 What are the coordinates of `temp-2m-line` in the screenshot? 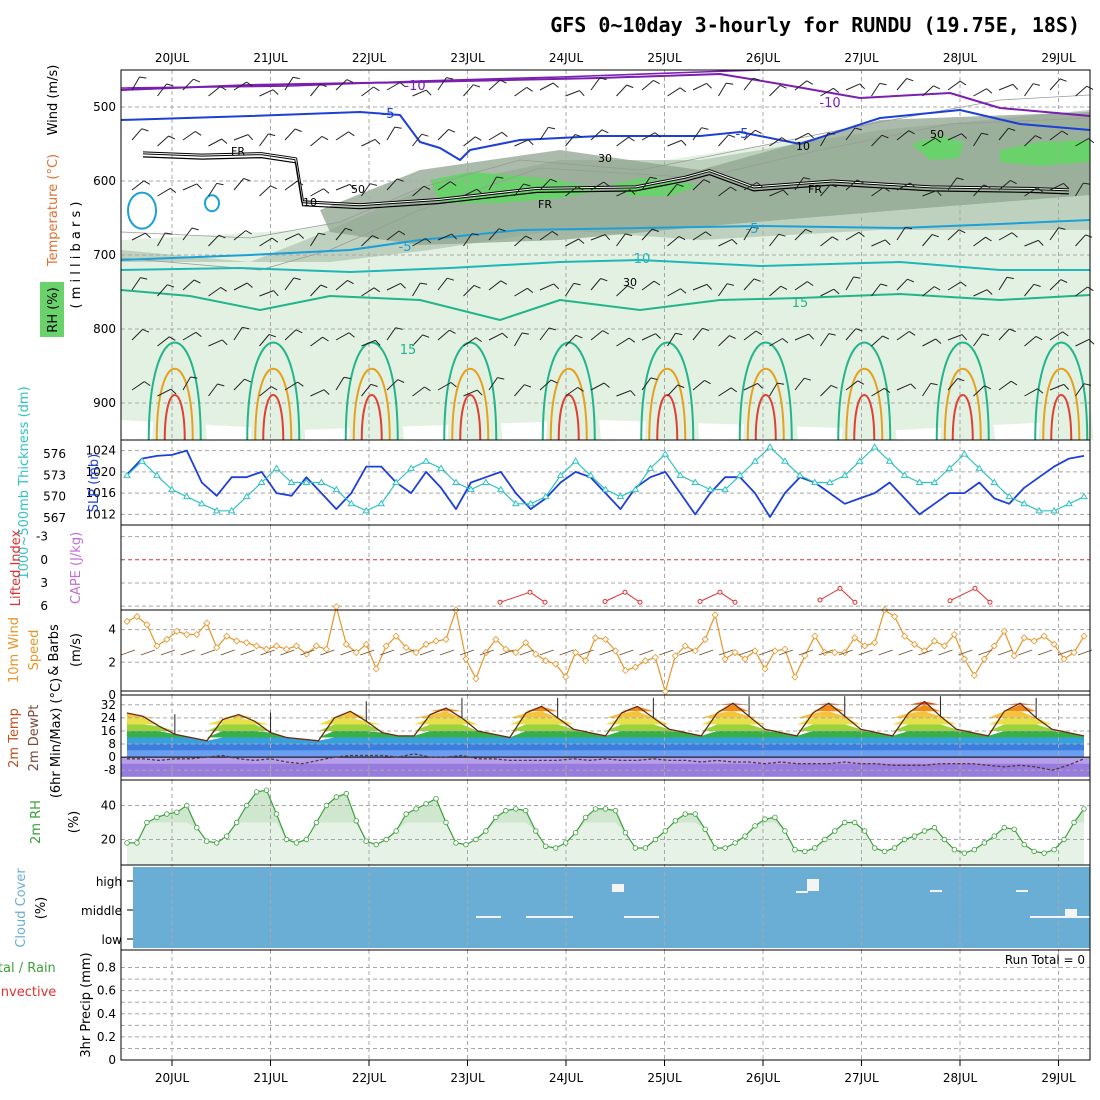 It's located at (605, 721).